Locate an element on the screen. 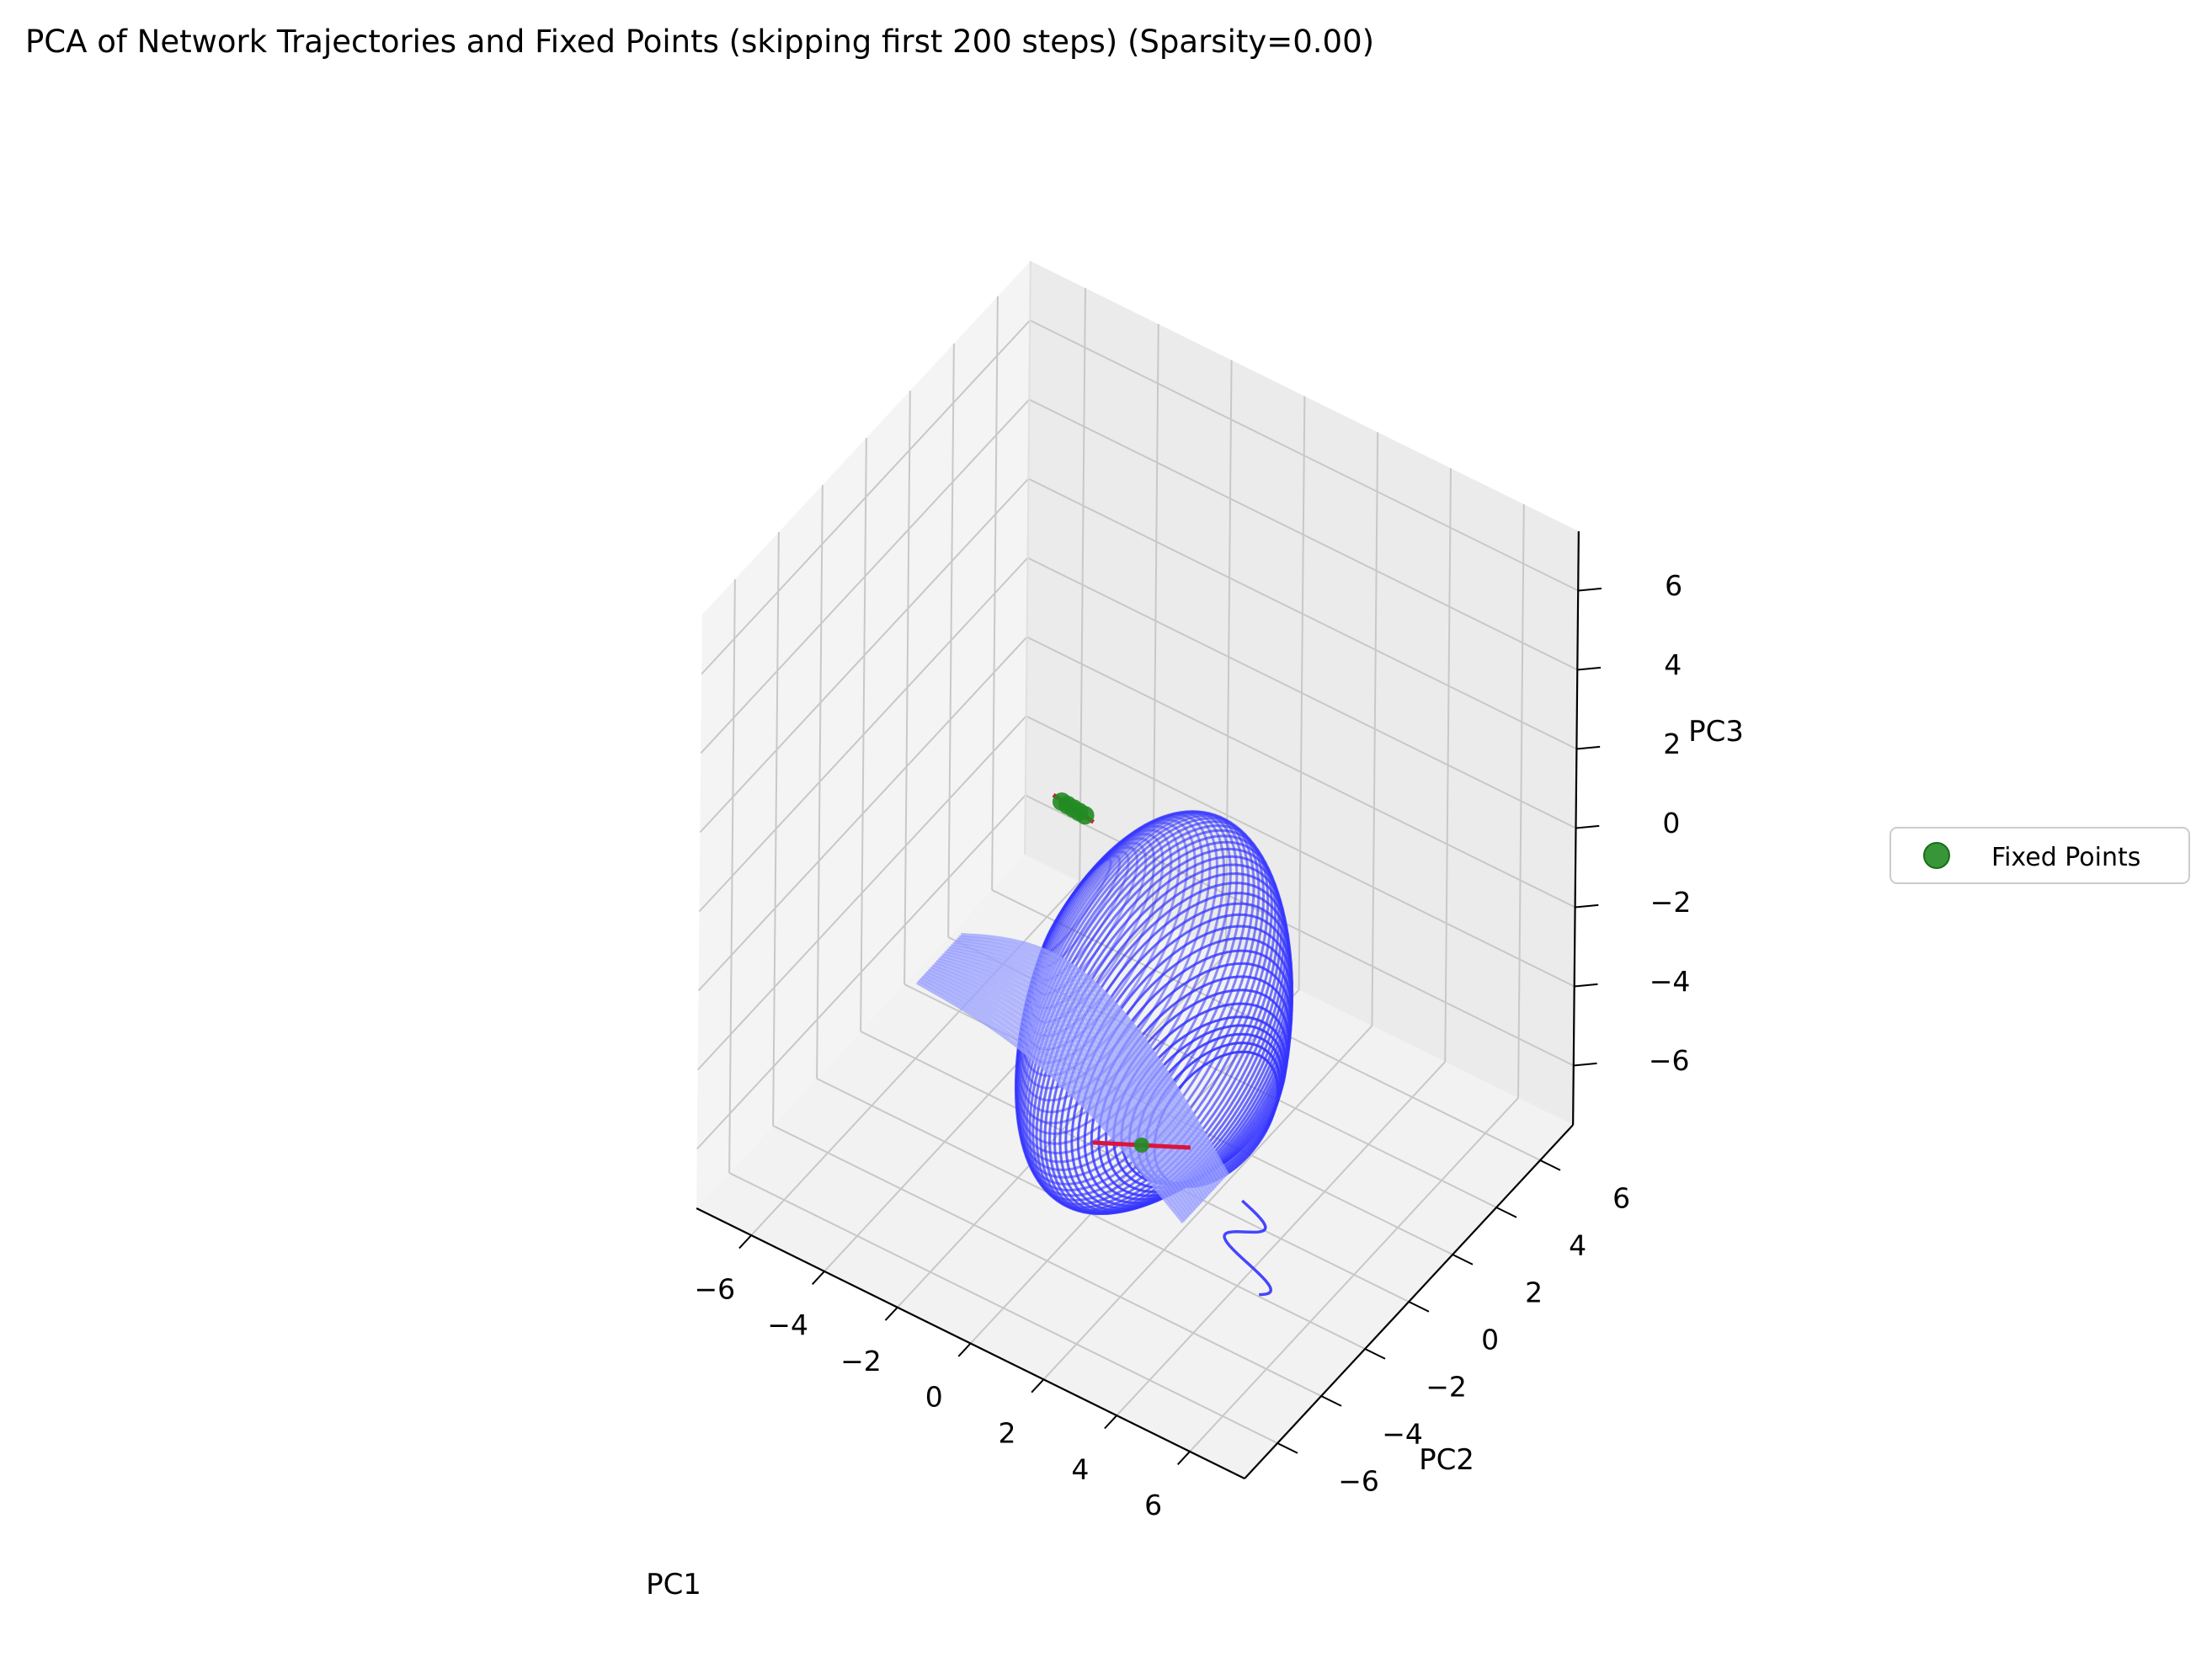 This screenshot has width=2212, height=1668. y-tick-label: 4 is located at coordinates (1578, 1245).